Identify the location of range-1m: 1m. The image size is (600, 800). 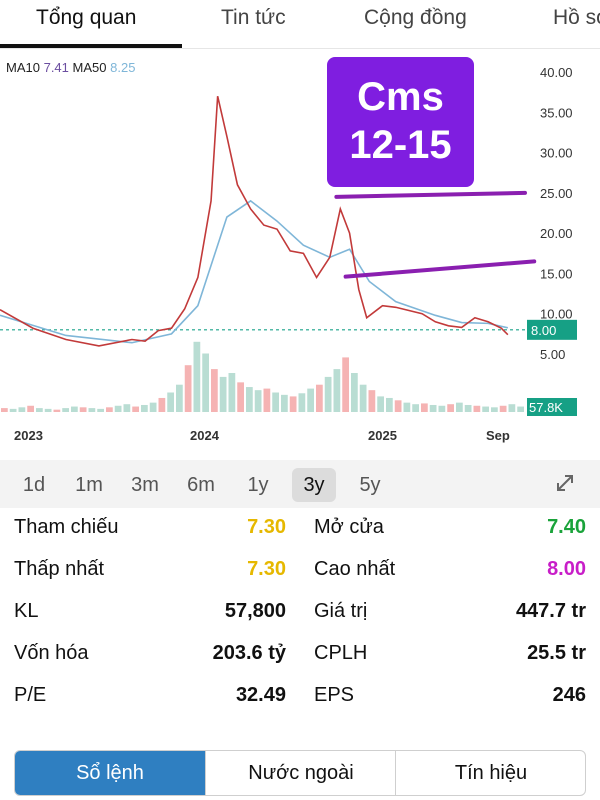
(89, 485).